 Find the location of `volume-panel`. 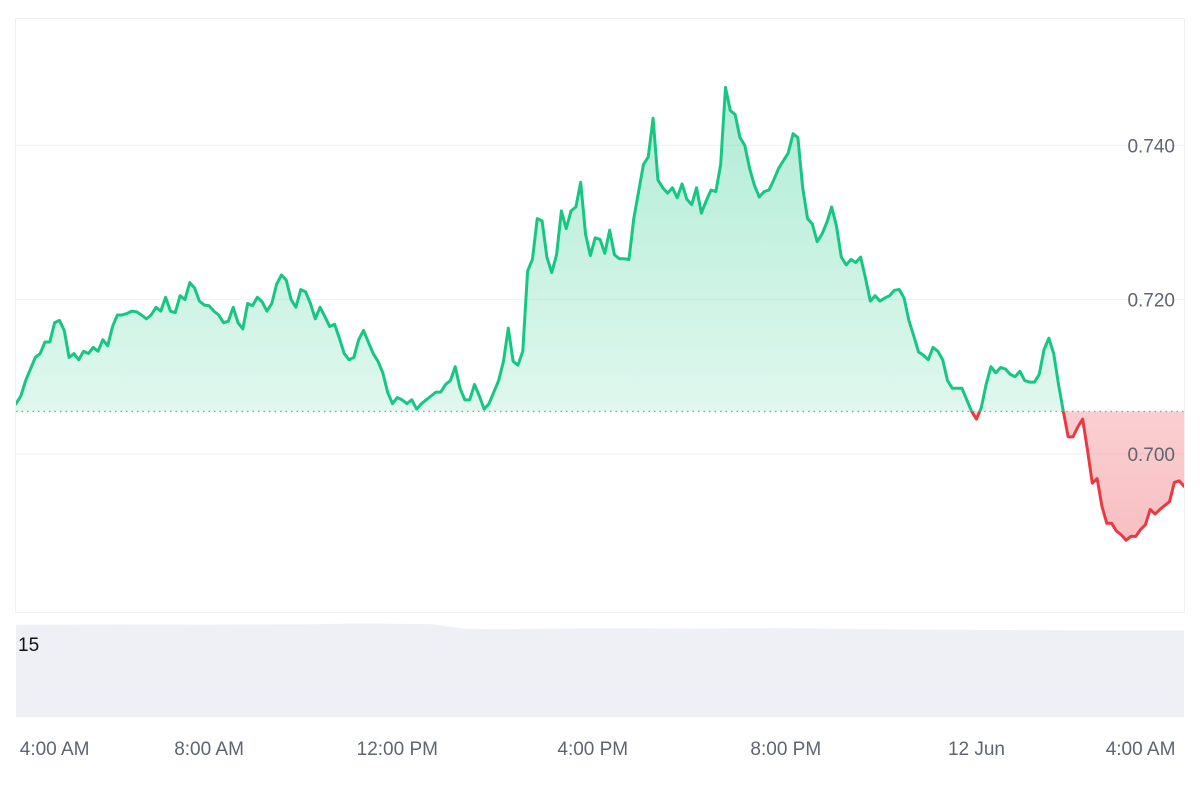

volume-panel is located at coordinates (600, 670).